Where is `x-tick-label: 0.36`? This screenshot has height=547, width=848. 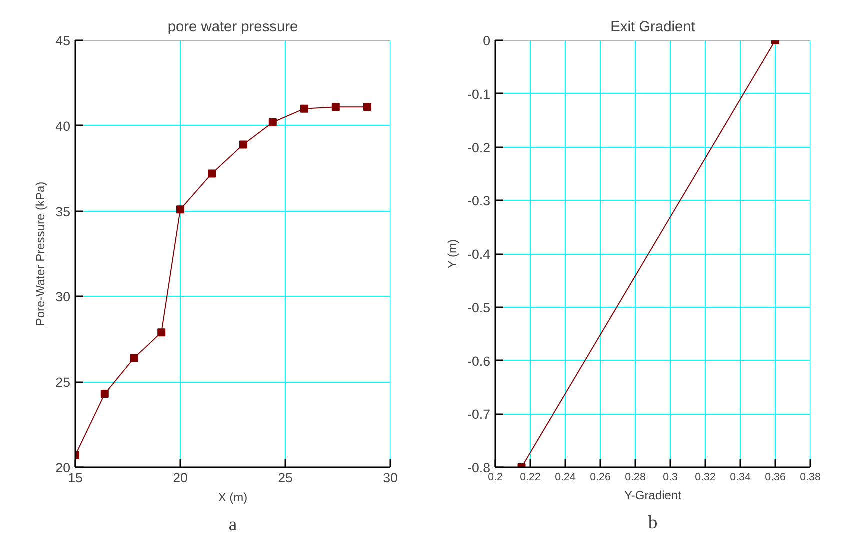 x-tick-label: 0.36 is located at coordinates (775, 478).